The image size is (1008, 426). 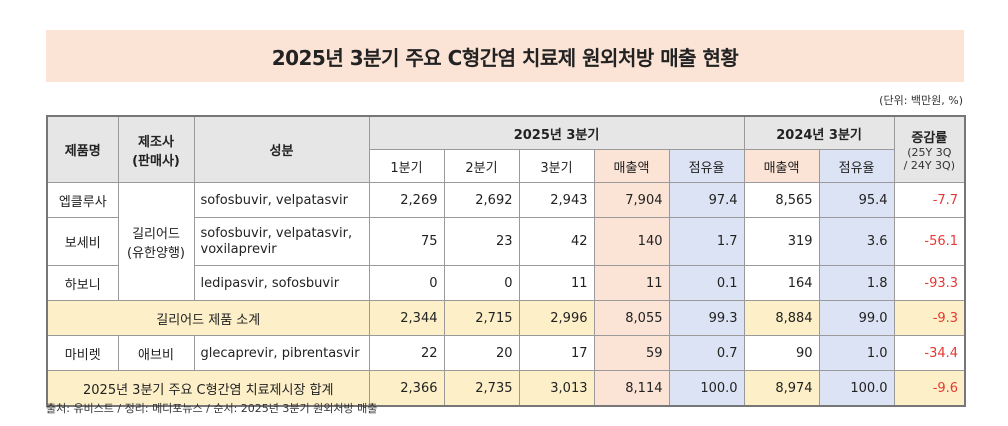 What do you see at coordinates (631, 283) in the screenshot?
I see `cell-sales-2025: 11` at bounding box center [631, 283].